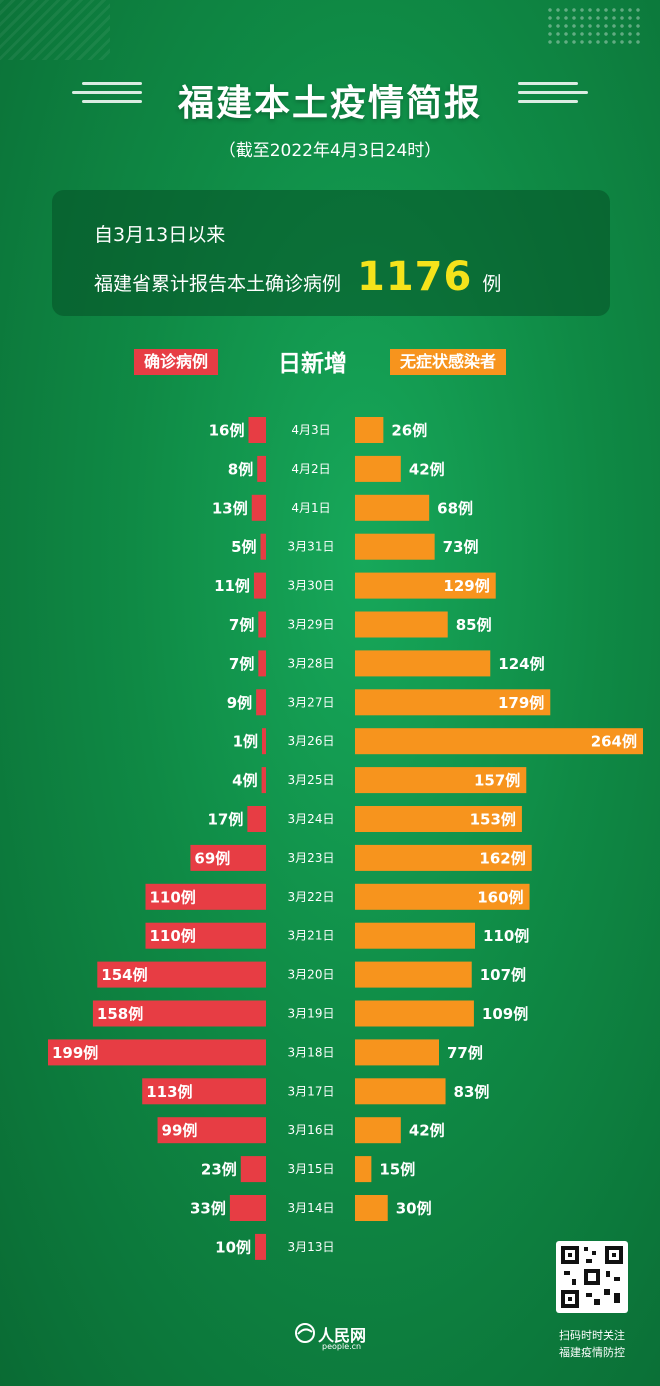 Image resolution: width=660 pixels, height=1386 pixels. I want to click on globe-icon, so click(305, 1333).